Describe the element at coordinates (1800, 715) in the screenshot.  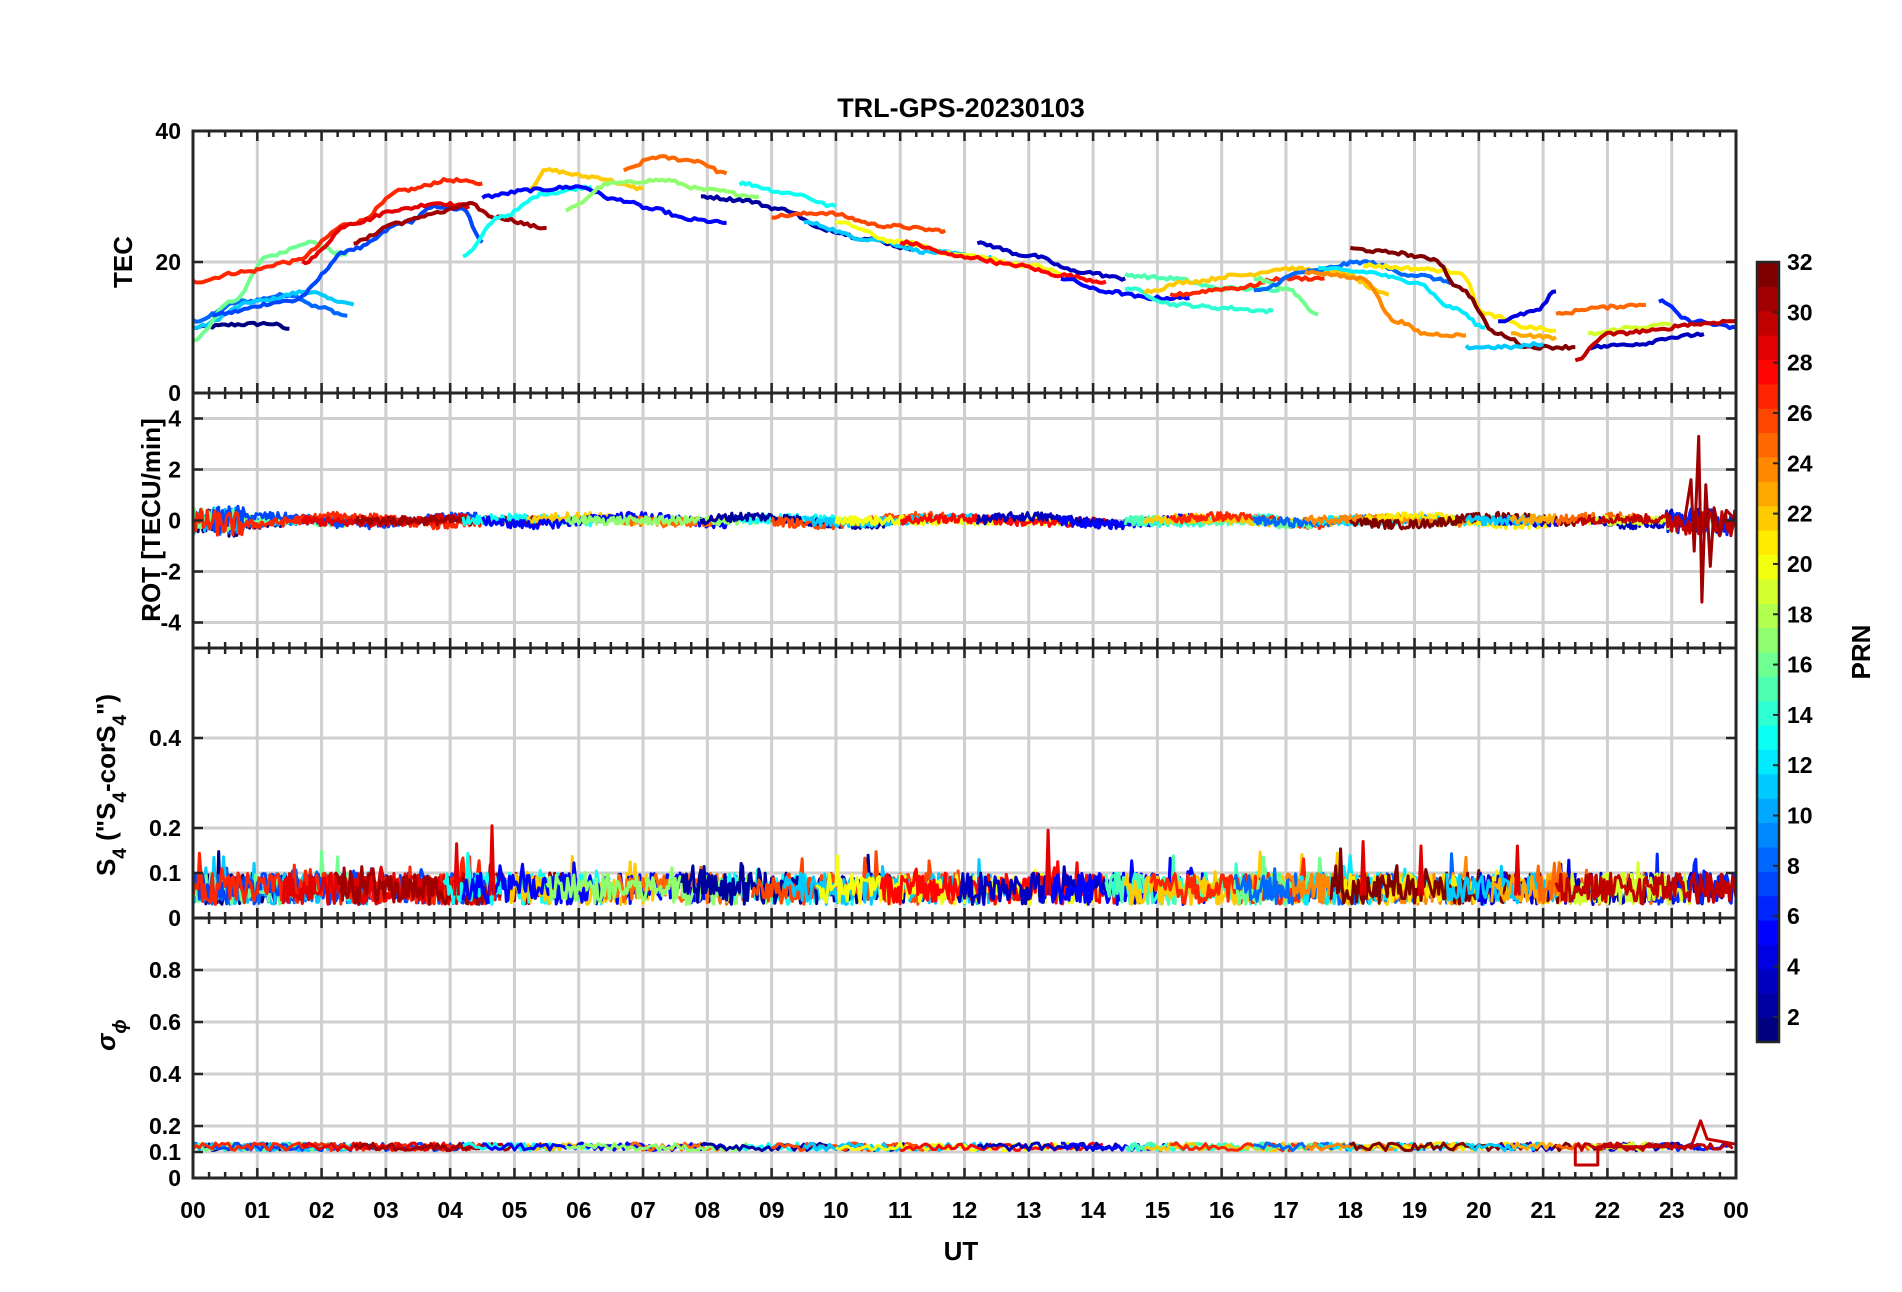
I see `colorbar-tick-label: 14` at that location.